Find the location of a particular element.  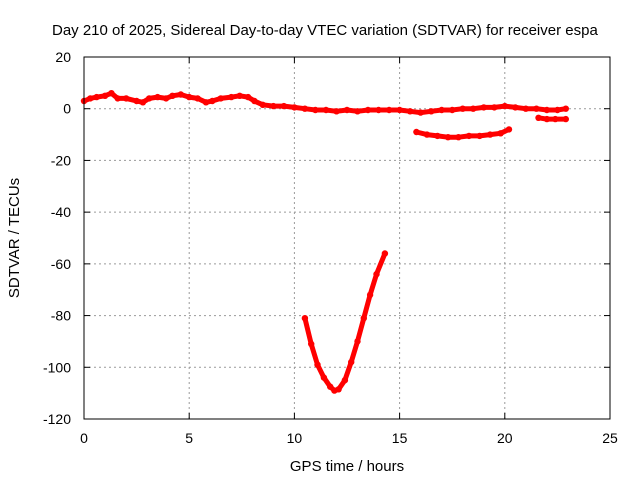

y-tick-label: -60 is located at coordinates (61, 264).